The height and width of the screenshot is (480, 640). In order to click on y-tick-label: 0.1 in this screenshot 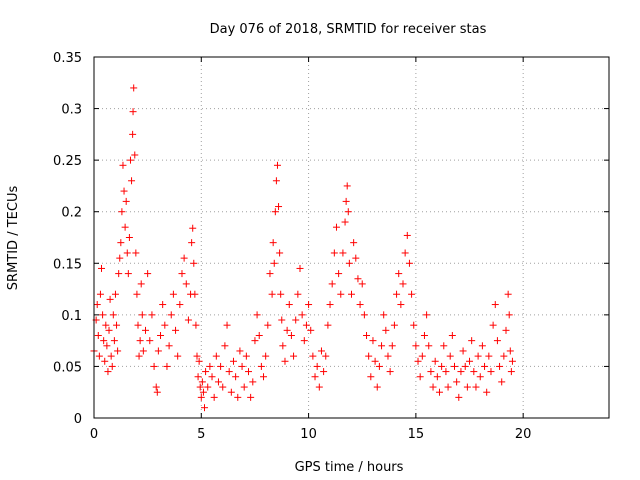, I will do `click(71, 316)`.